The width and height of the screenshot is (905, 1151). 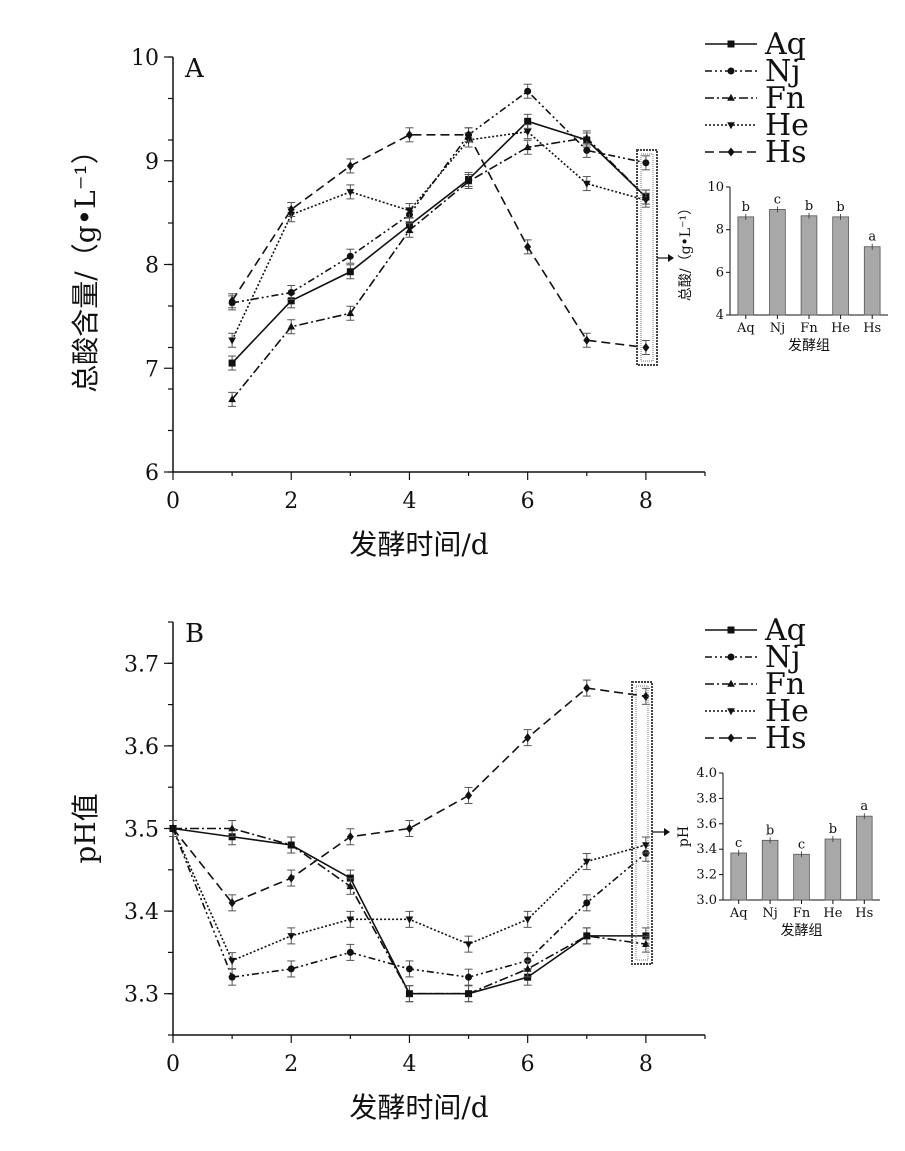 What do you see at coordinates (720, 272) in the screenshot?
I see `inset-y-tick-label: 6` at bounding box center [720, 272].